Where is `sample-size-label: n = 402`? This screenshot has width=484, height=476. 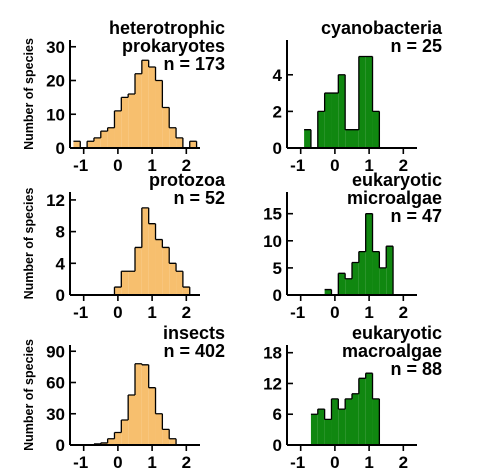 sample-size-label: n = 402 is located at coordinates (194, 351).